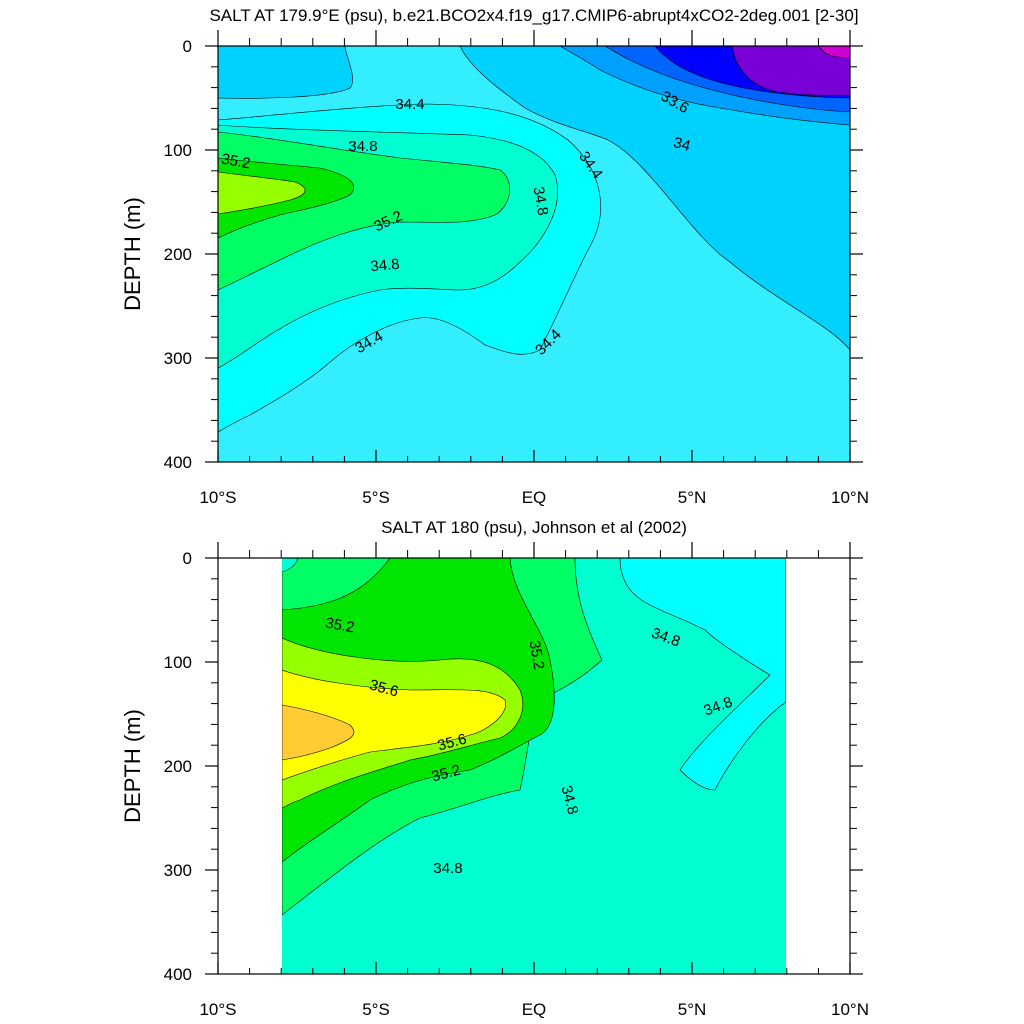 The width and height of the screenshot is (1024, 1024). I want to click on model-ytick-label-3: 200, so click(178, 254).